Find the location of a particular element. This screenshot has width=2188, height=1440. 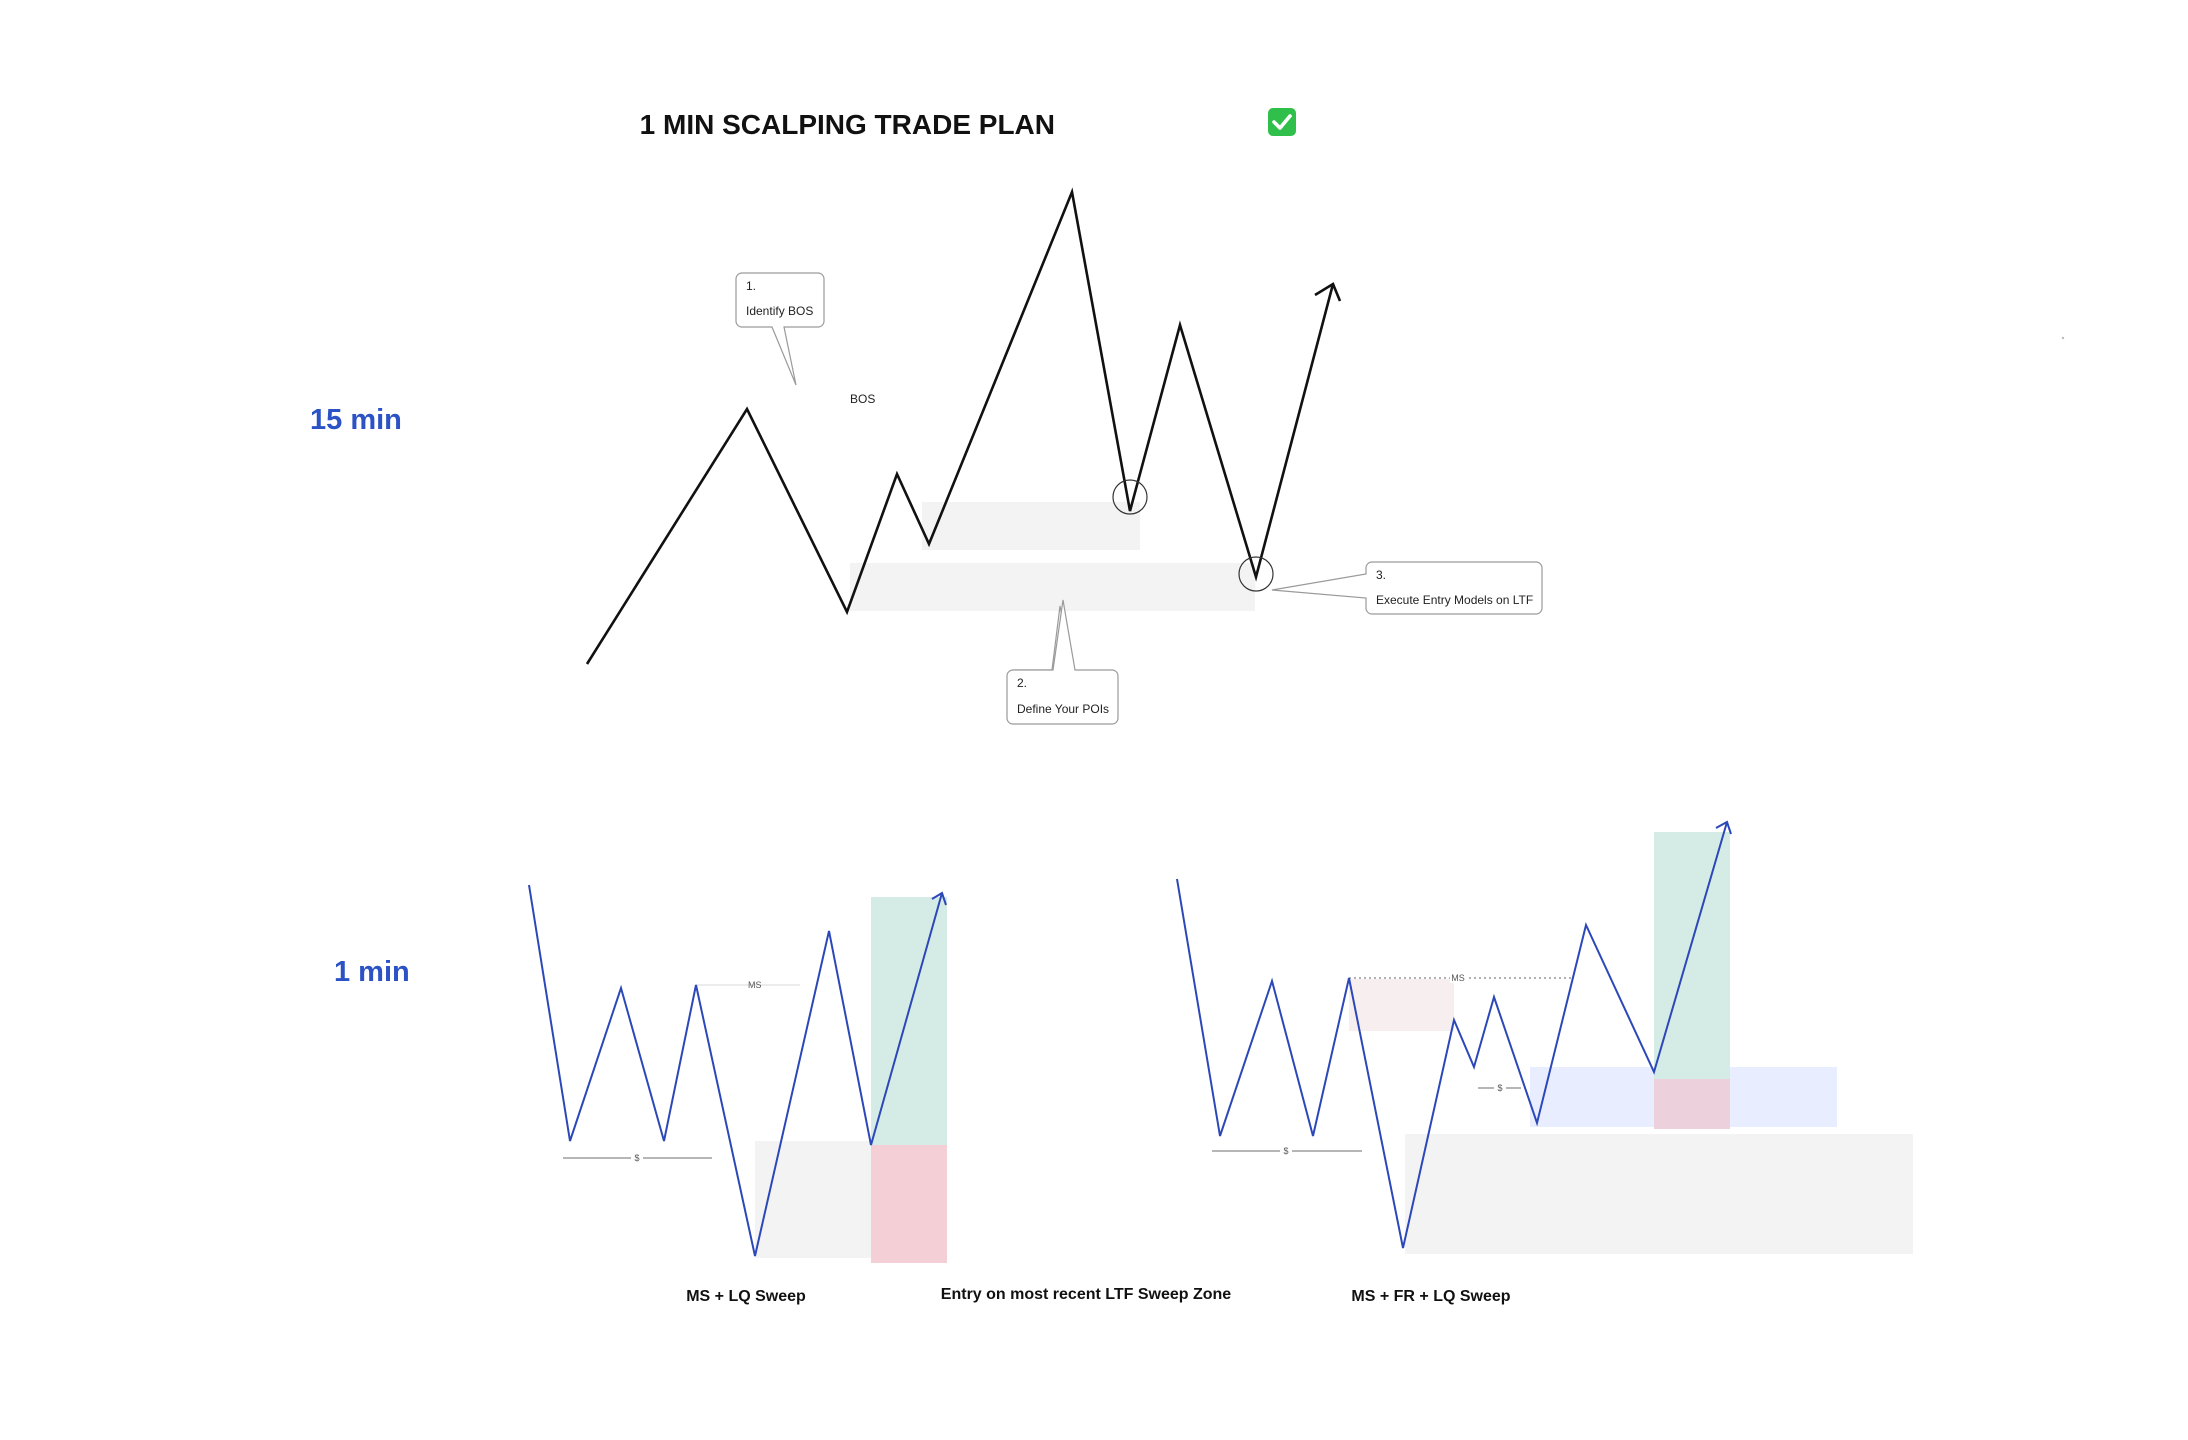

callout-define-pois: 2. Define Your POIs is located at coordinates (1062, 662).